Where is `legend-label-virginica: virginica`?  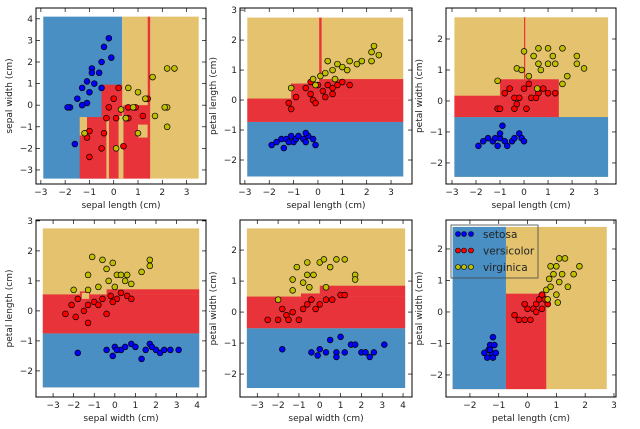 legend-label-virginica: virginica is located at coordinates (505, 268).